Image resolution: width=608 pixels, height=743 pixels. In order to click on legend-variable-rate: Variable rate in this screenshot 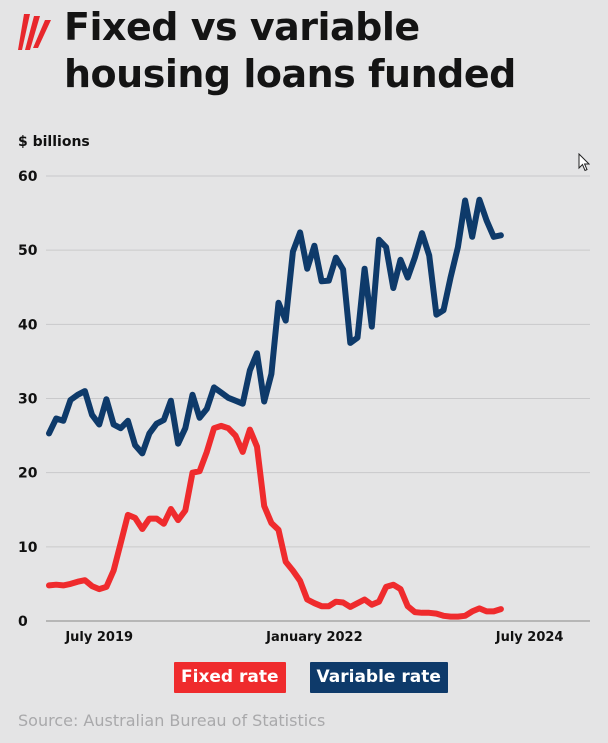, I will do `click(378, 677)`.